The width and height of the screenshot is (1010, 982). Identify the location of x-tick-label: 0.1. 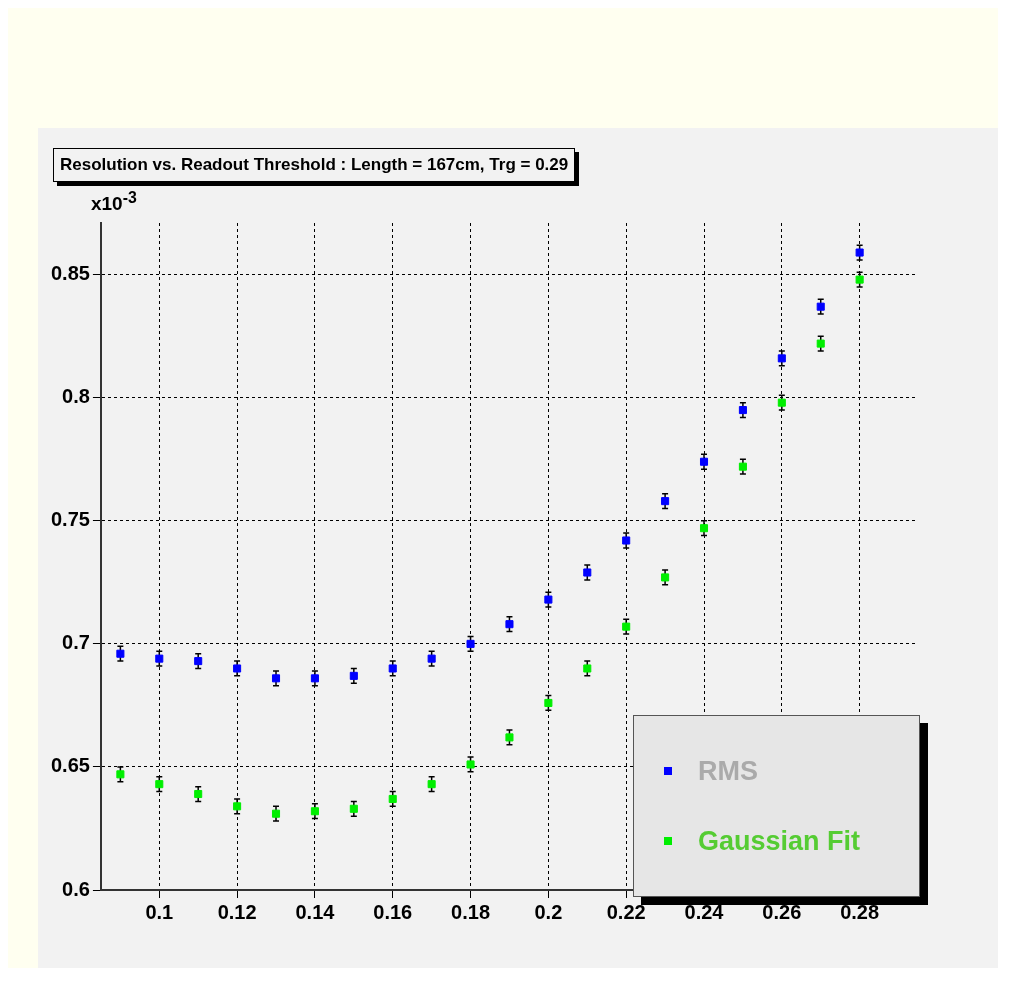
(159, 911).